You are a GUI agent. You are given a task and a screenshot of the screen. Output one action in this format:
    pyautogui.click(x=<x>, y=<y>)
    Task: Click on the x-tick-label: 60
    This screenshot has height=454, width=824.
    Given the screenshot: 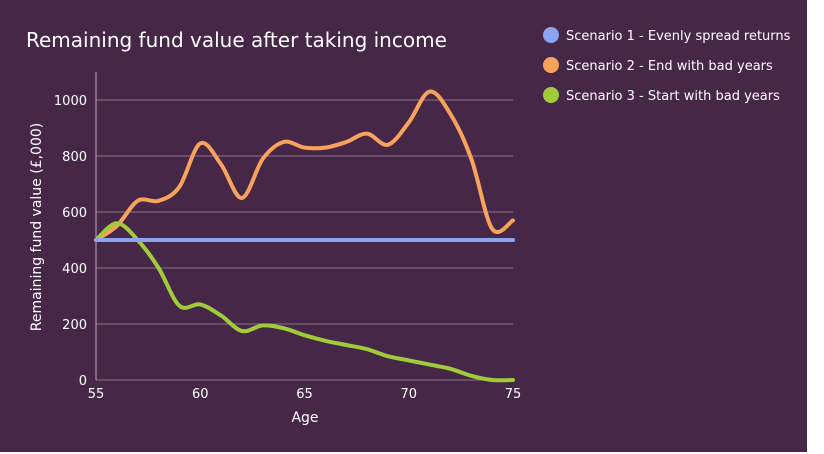 What is the action you would take?
    pyautogui.click(x=200, y=394)
    